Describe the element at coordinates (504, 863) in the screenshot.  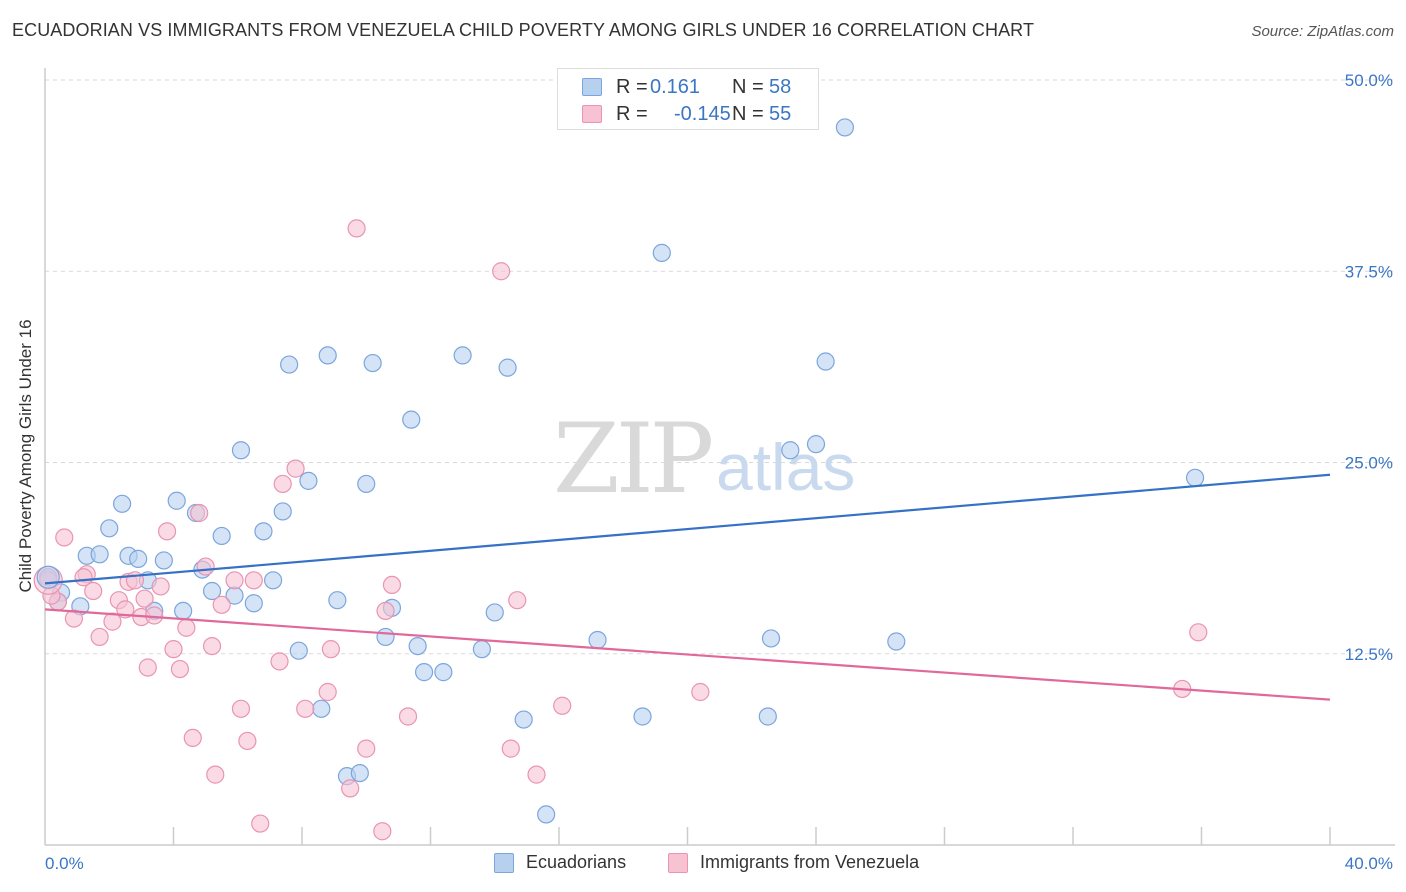
I see `legend-swatch-blue` at that location.